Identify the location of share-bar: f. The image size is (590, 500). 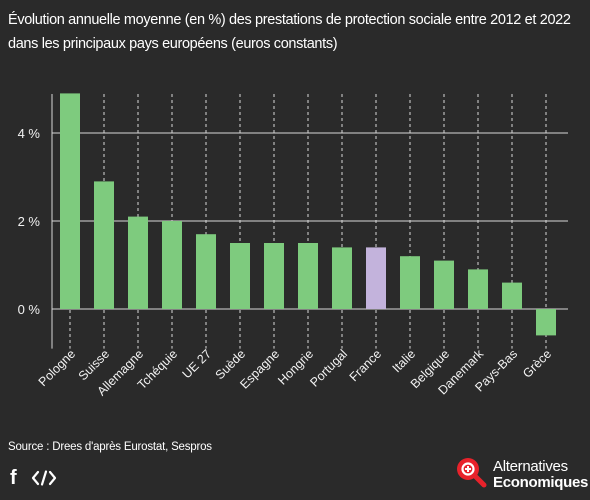
(33, 478).